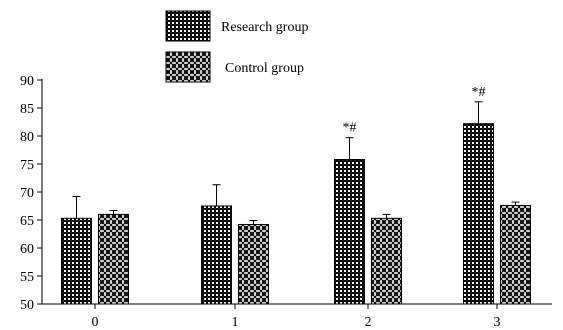 The image size is (563, 330). I want to click on y-tick-label: 90, so click(27, 81).